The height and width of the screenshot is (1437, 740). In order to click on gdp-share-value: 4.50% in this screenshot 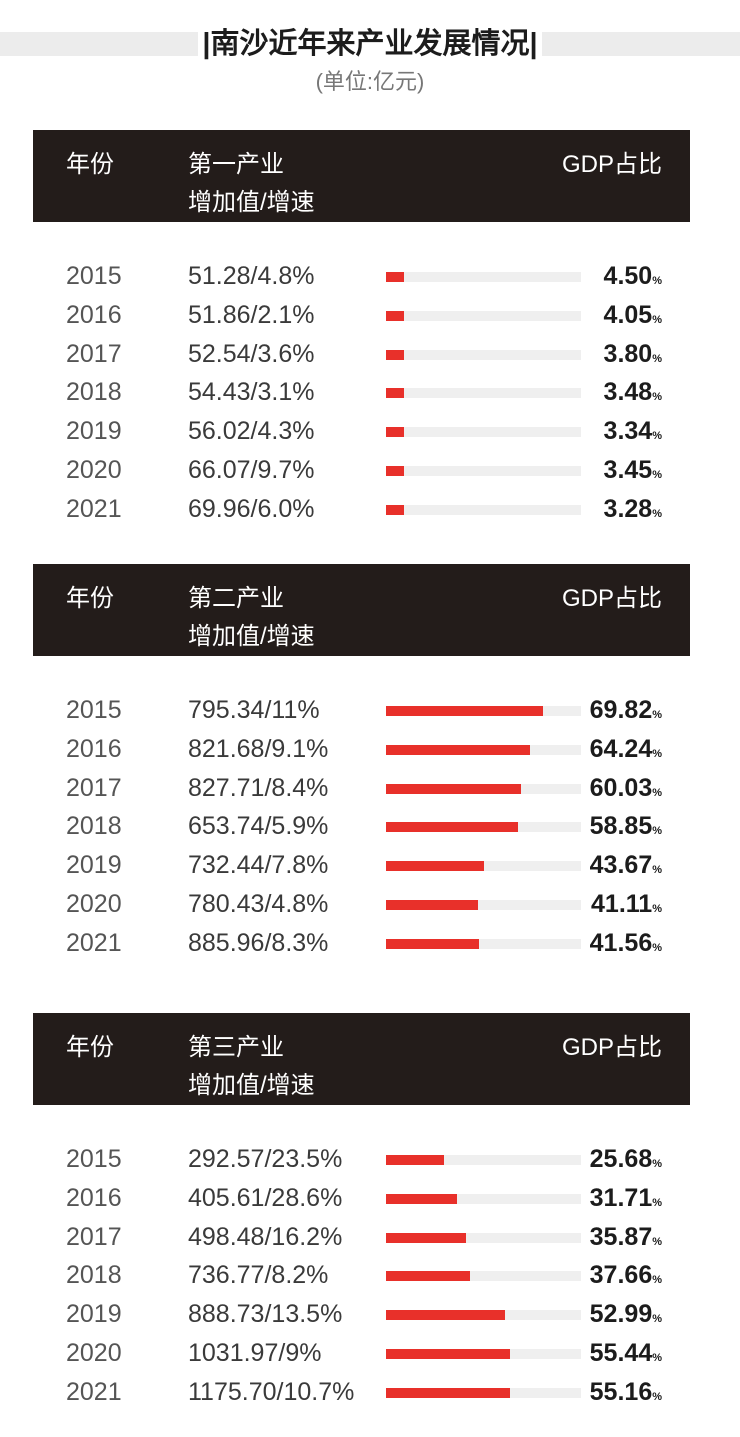, I will do `click(633, 276)`.